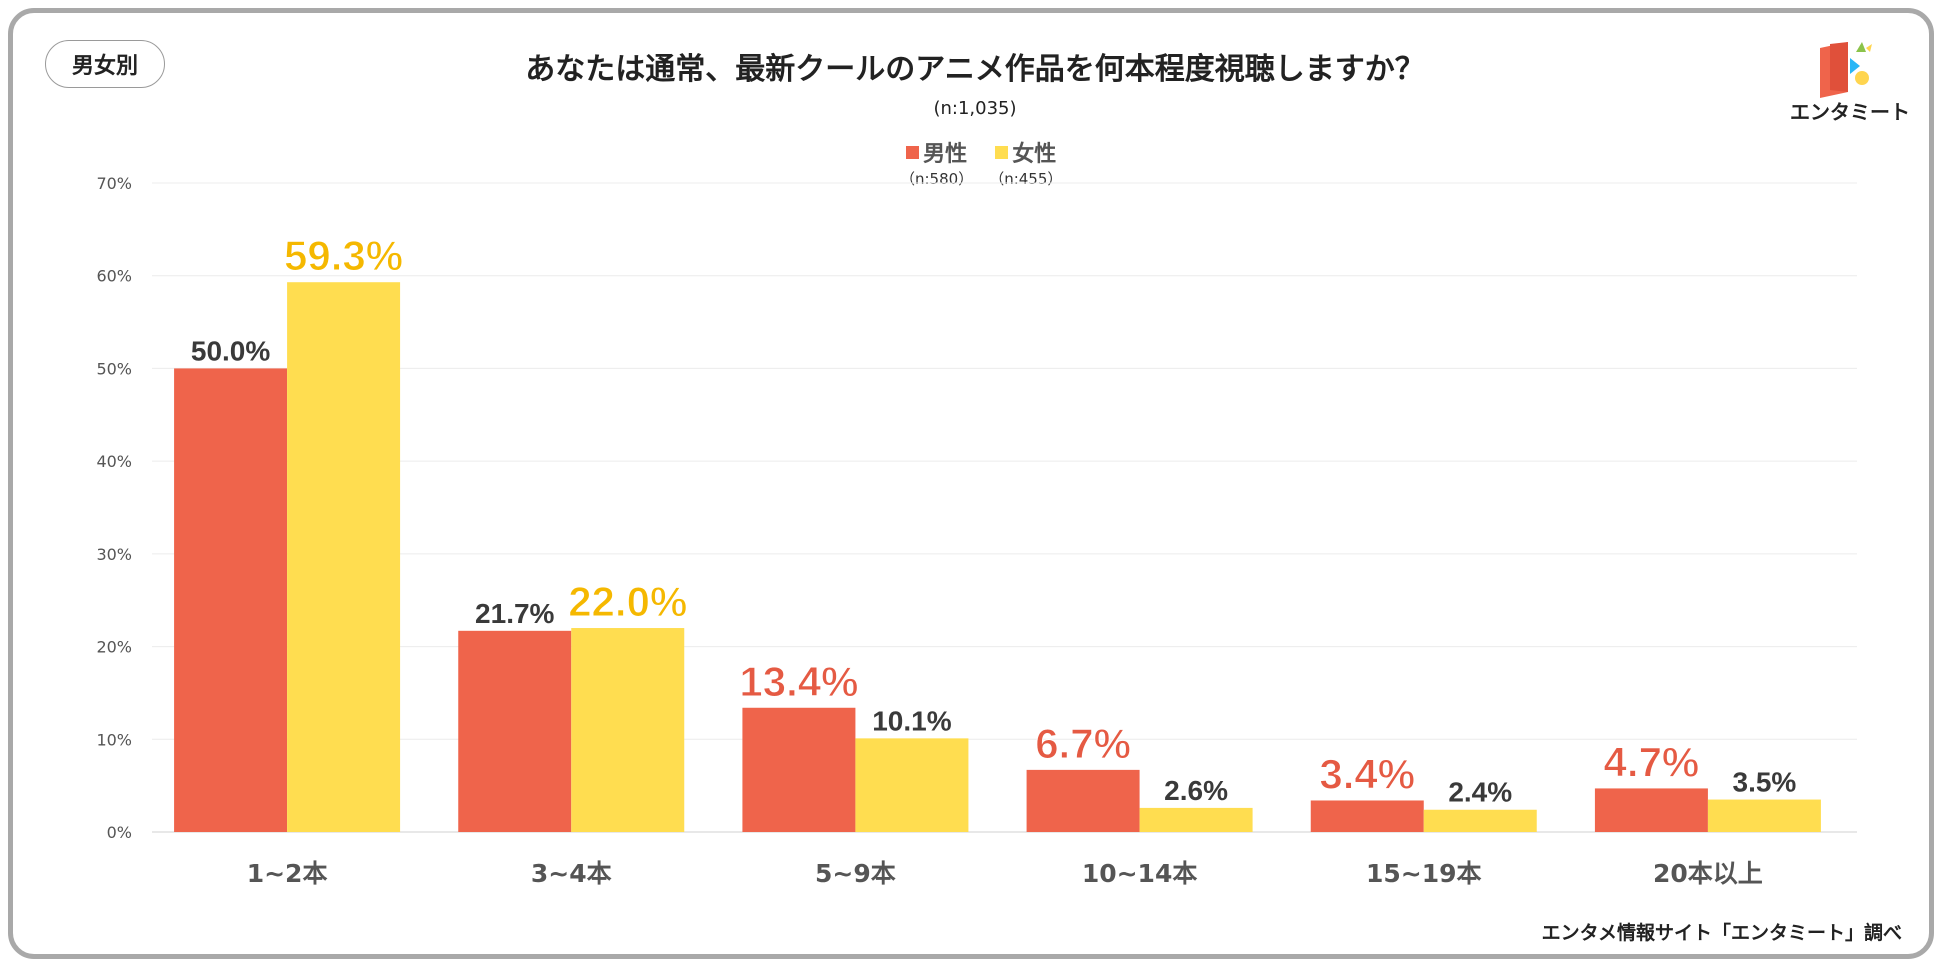 The width and height of the screenshot is (1950, 975). Describe the element at coordinates (114, 183) in the screenshot. I see `y-tick-label: 70%` at that location.